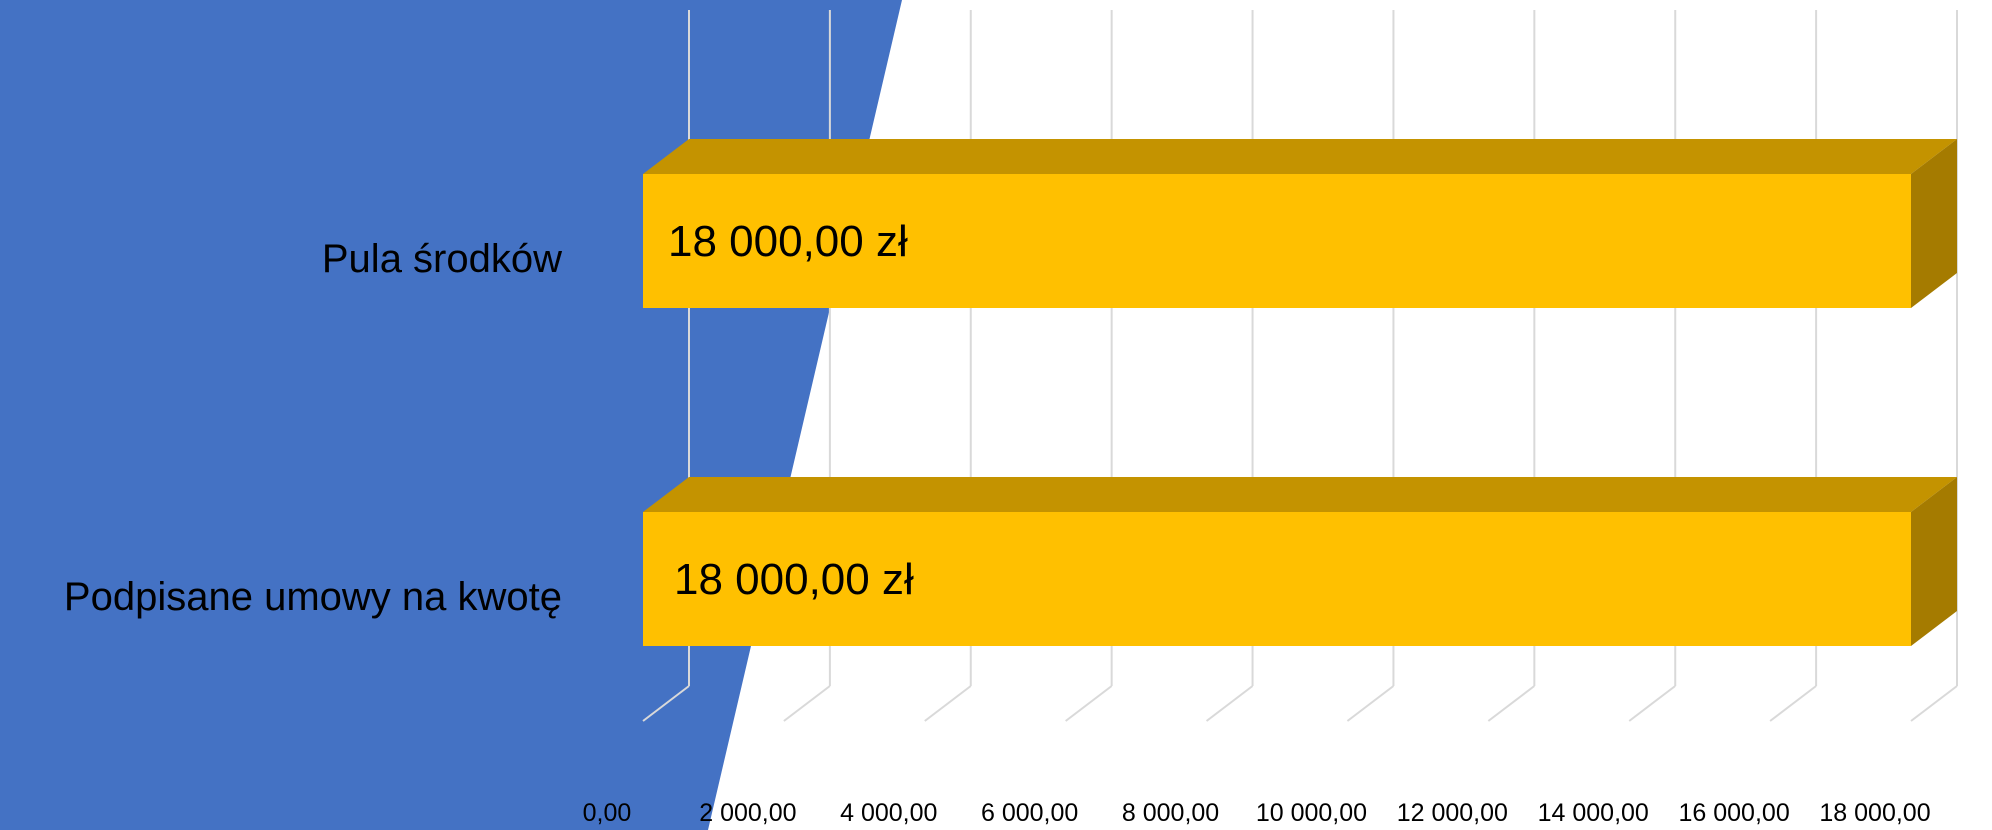 The height and width of the screenshot is (830, 1992). I want to click on x-tick-label: 0,00, so click(607, 813).